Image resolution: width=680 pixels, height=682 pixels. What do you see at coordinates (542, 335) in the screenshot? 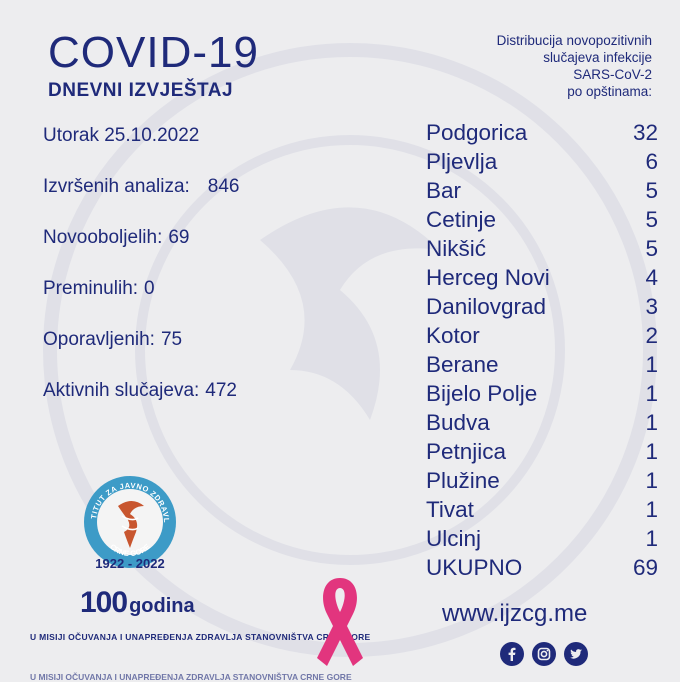
I see `list-item: Kotor 2` at bounding box center [542, 335].